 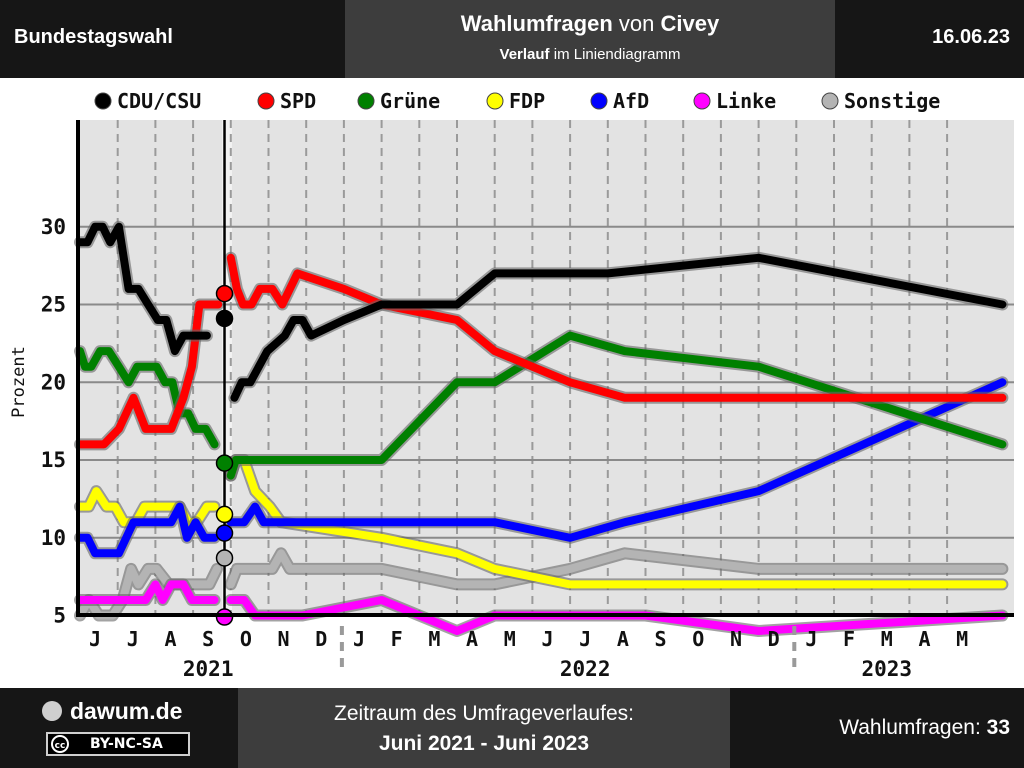 What do you see at coordinates (547, 653) in the screenshot?
I see `year-labels: 2021 2022 2023` at bounding box center [547, 653].